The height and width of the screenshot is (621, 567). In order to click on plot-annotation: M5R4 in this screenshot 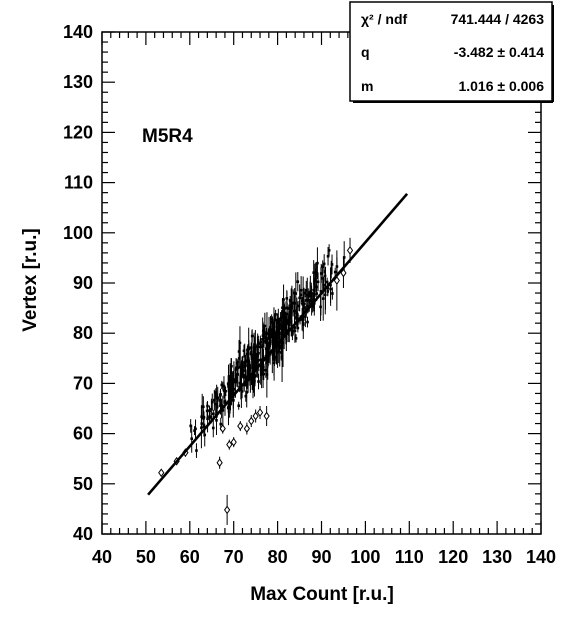, I will do `click(167, 136)`.